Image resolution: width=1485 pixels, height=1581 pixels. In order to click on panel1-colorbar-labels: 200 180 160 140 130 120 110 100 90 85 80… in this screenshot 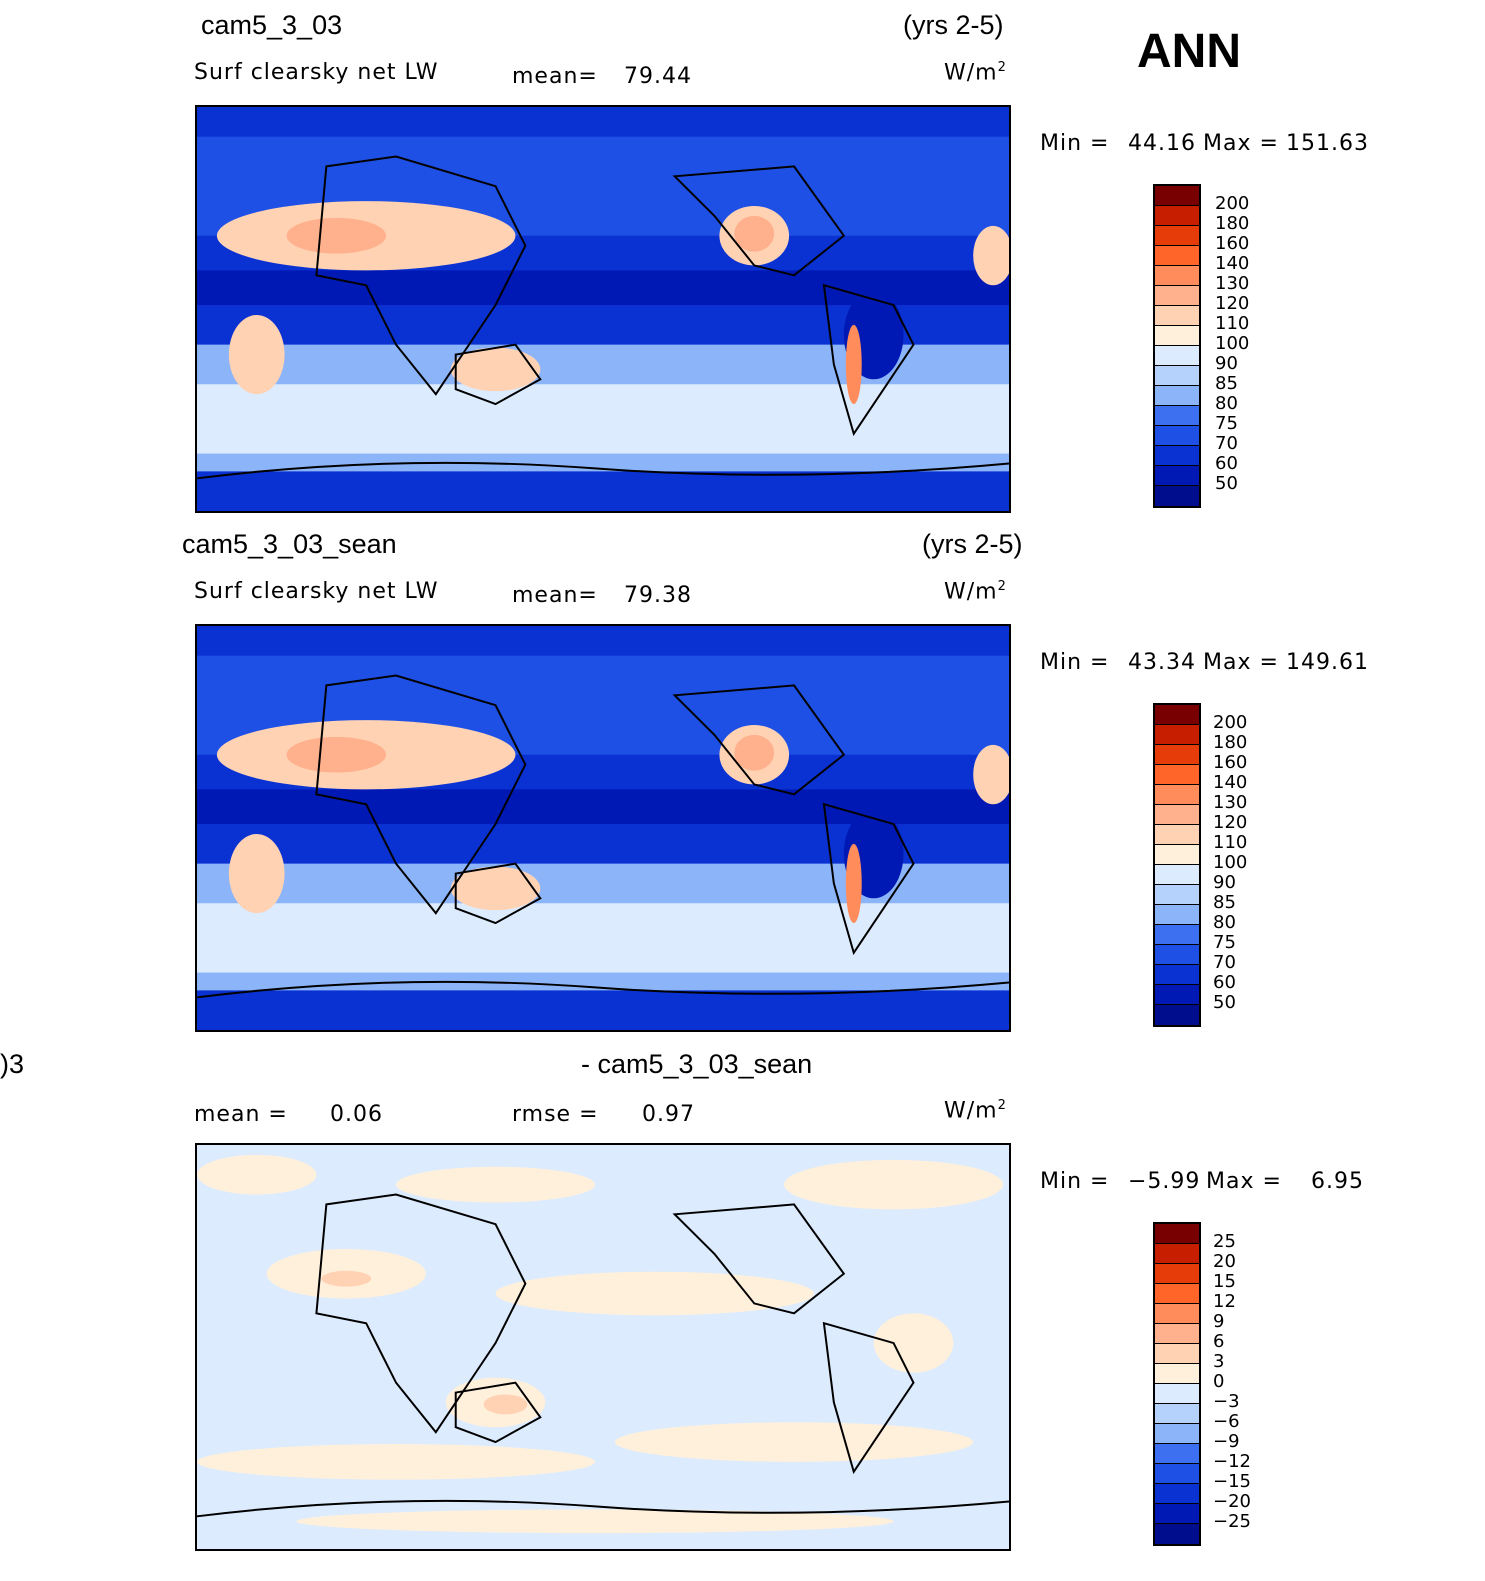, I will do `click(1232, 344)`.